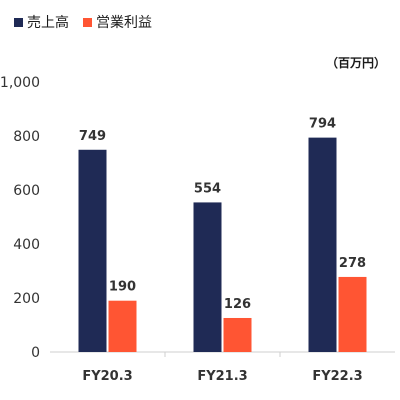 Image resolution: width=400 pixels, height=400 pixels. Describe the element at coordinates (20, 83) in the screenshot. I see `y-tick-label: 1,000` at that location.